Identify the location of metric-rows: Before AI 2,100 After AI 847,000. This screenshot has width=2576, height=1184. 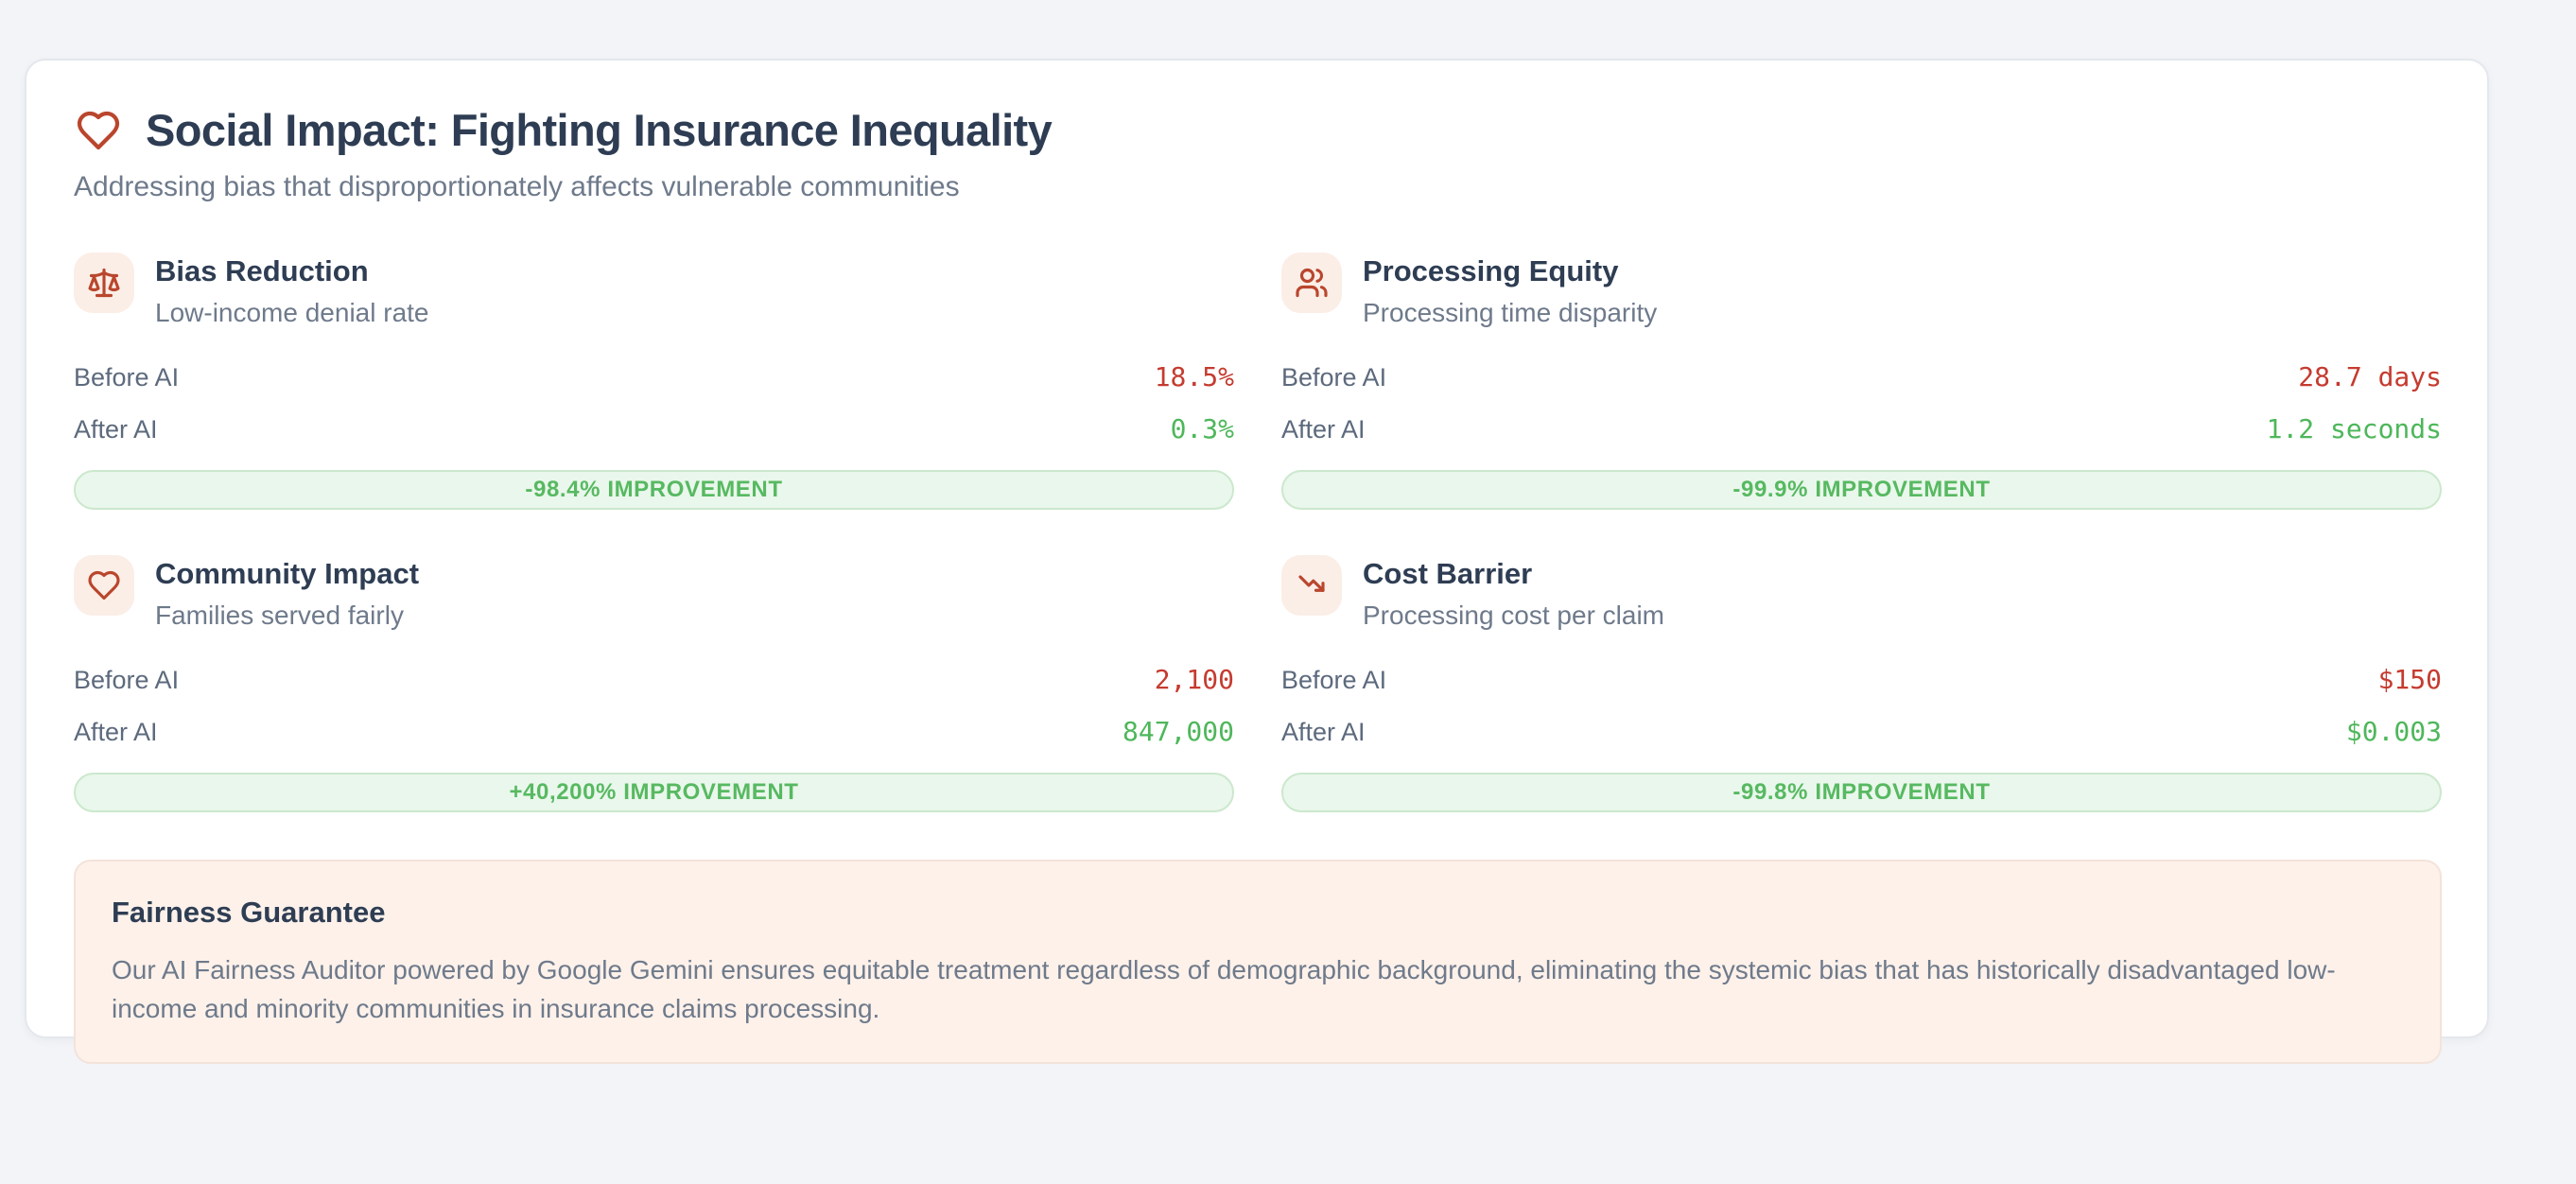
(654, 705).